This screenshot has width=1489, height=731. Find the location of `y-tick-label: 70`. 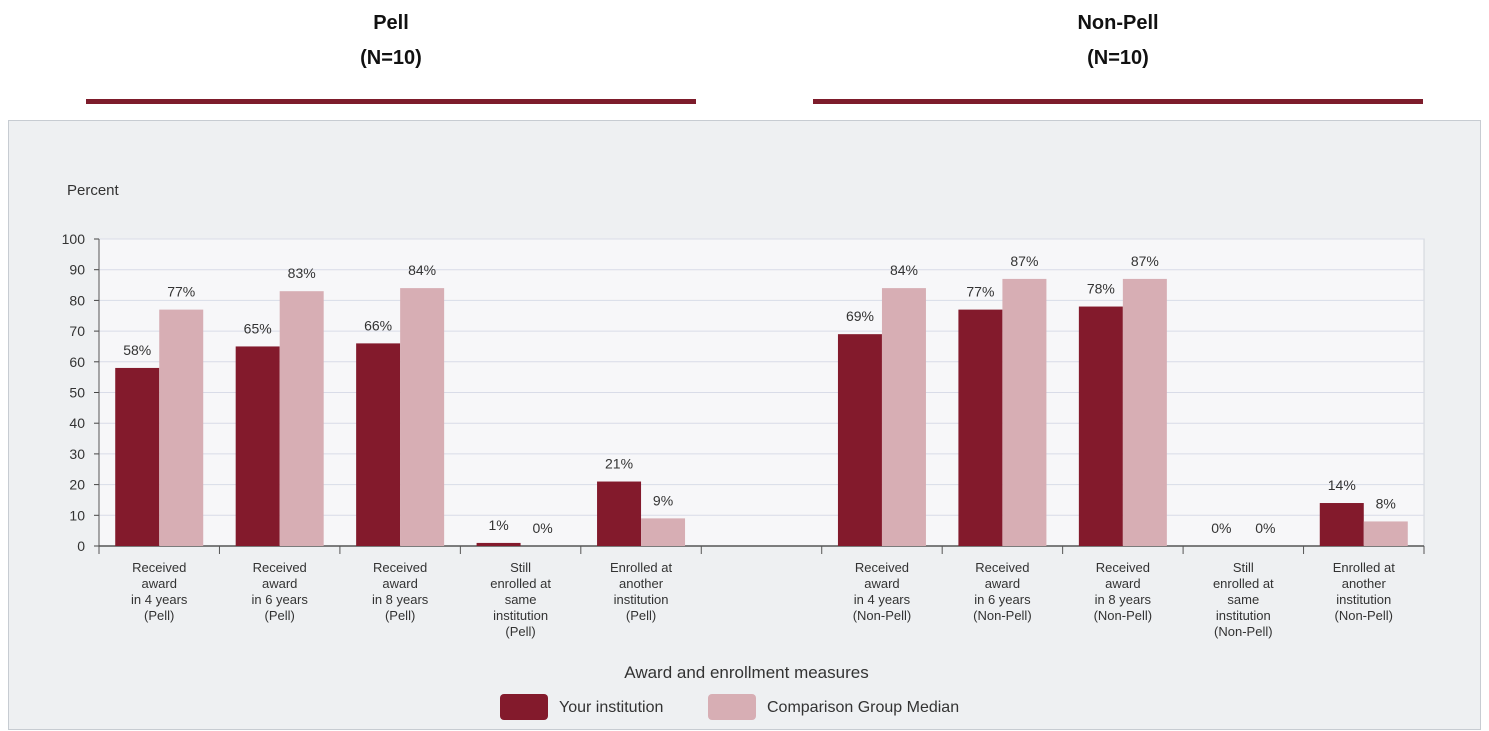

y-tick-label: 70 is located at coordinates (77, 331).